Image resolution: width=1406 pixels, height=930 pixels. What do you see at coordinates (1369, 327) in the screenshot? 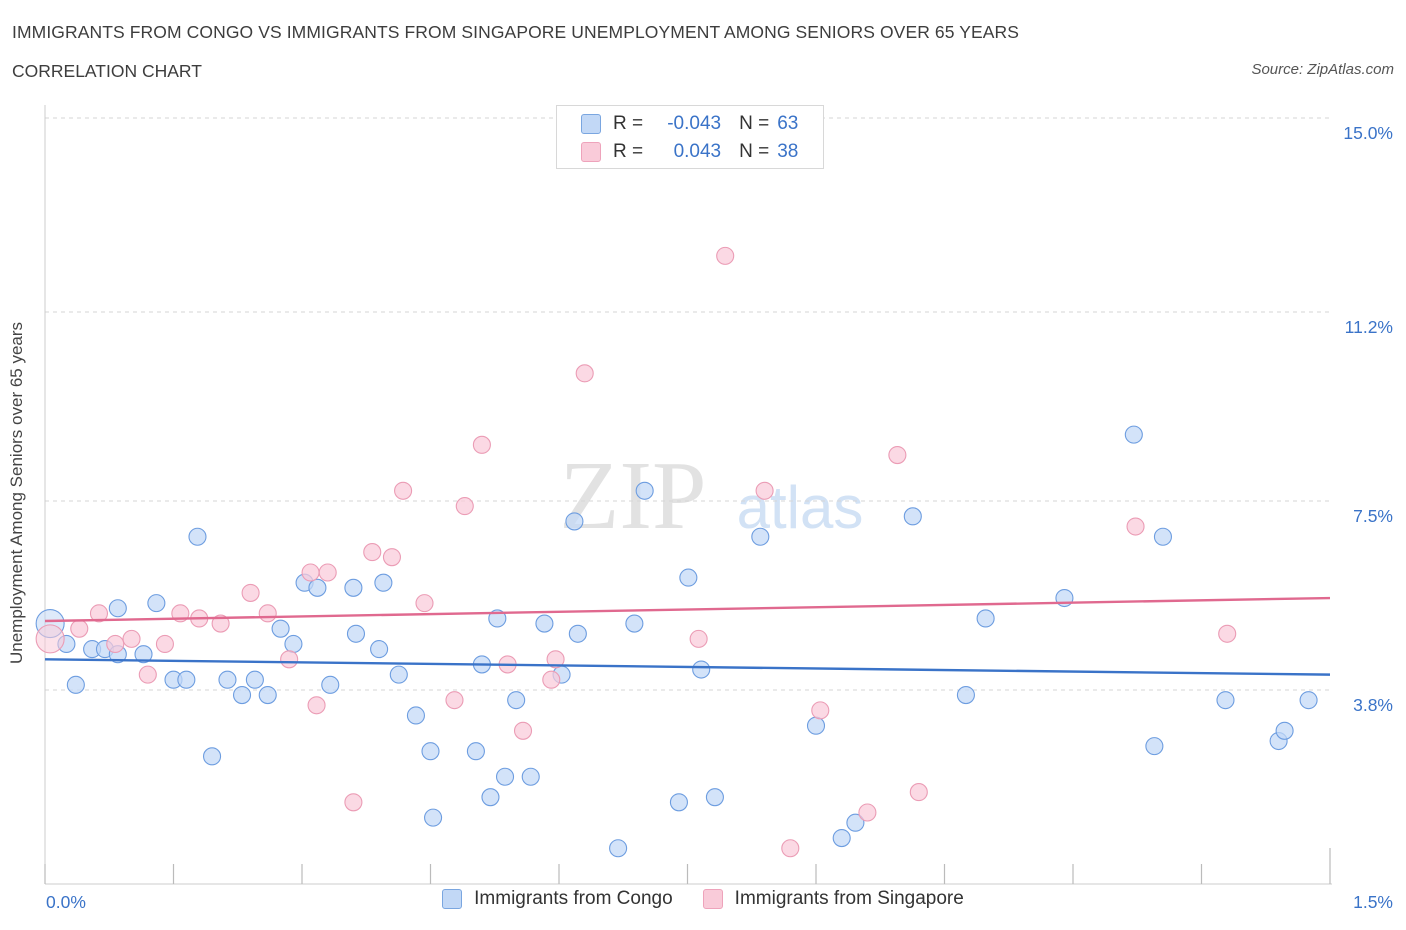
I see `y-tick-label: 11.2%` at bounding box center [1369, 327].